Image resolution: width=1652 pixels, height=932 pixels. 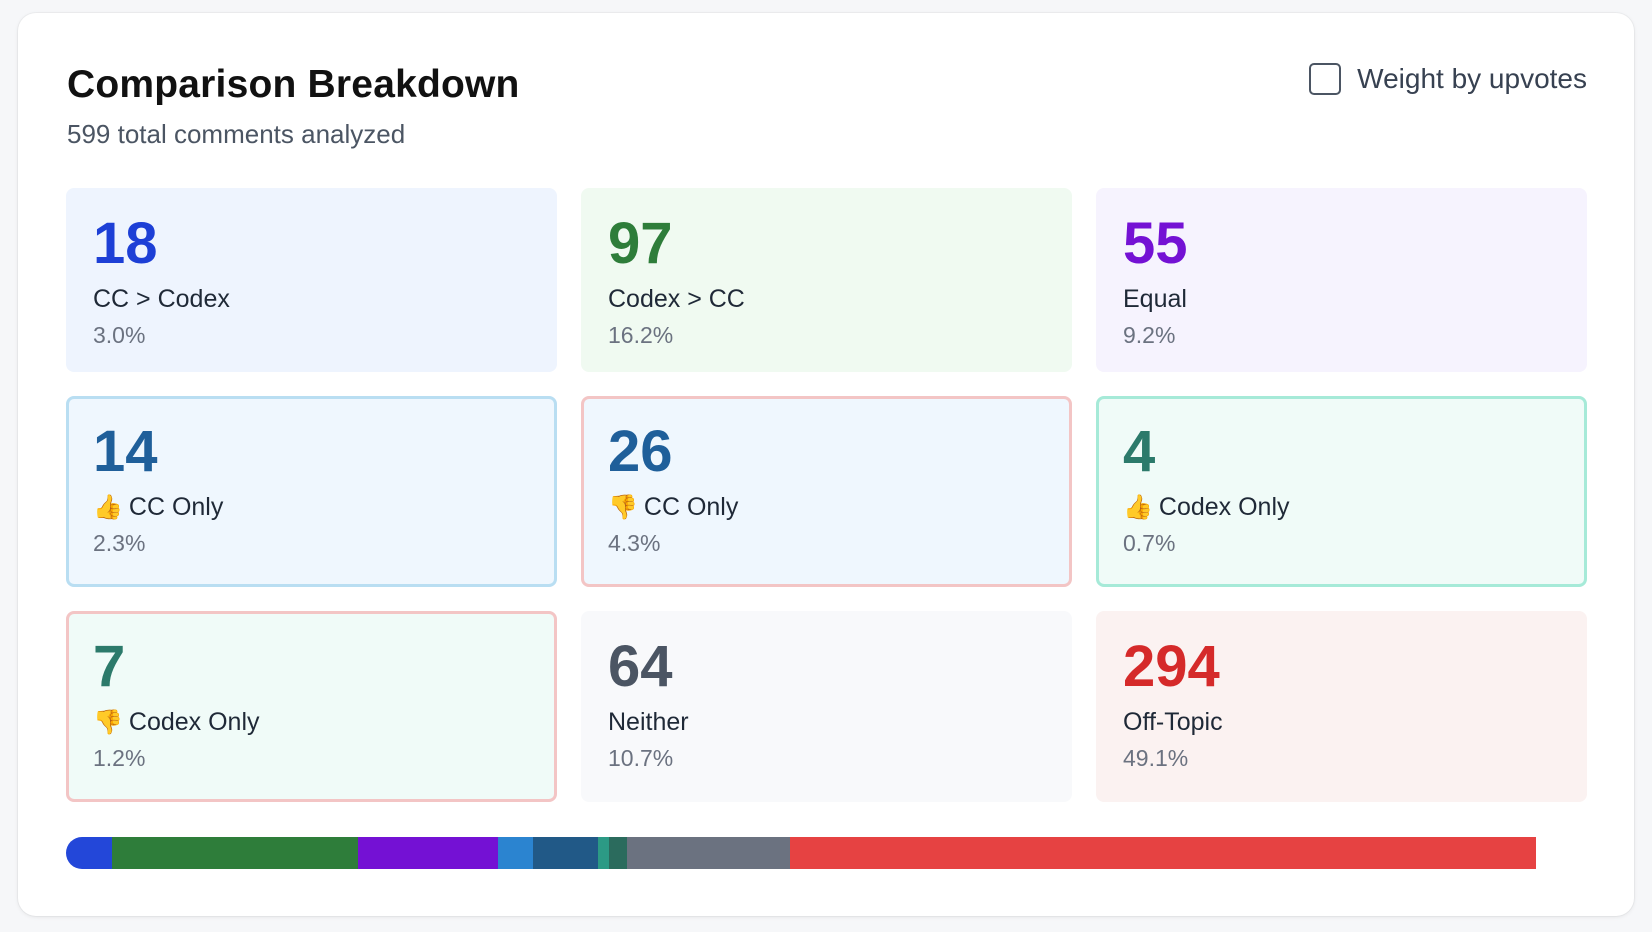 What do you see at coordinates (119, 543) in the screenshot?
I see `stat-percentage: 2.3%` at bounding box center [119, 543].